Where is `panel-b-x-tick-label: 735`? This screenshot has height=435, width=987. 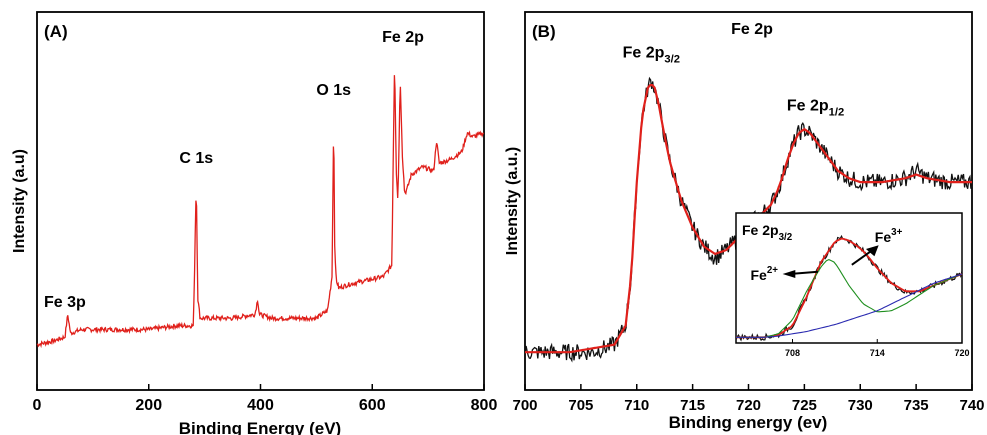 panel-b-x-tick-label: 735 is located at coordinates (916, 405).